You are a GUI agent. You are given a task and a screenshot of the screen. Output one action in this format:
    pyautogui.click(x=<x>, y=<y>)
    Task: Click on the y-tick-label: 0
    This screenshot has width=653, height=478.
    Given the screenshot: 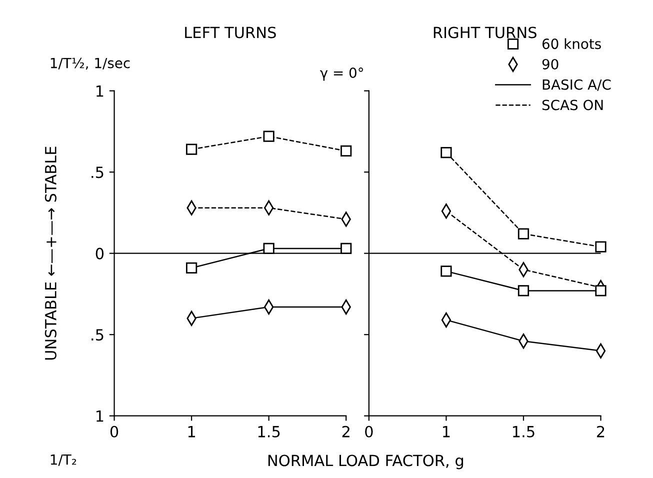 What is the action you would take?
    pyautogui.click(x=100, y=254)
    